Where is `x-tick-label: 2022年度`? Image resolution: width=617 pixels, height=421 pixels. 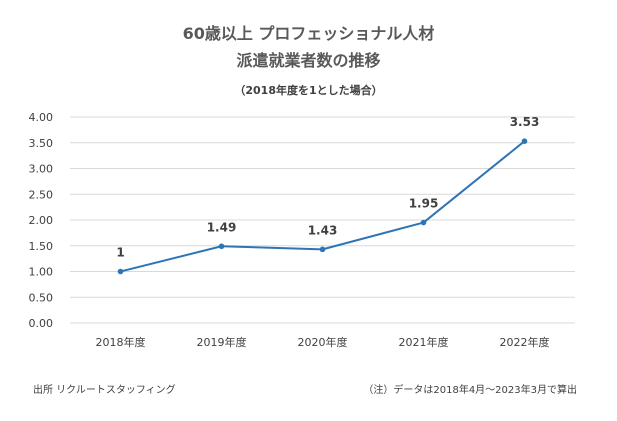 x-tick-label: 2022年度 is located at coordinates (525, 342).